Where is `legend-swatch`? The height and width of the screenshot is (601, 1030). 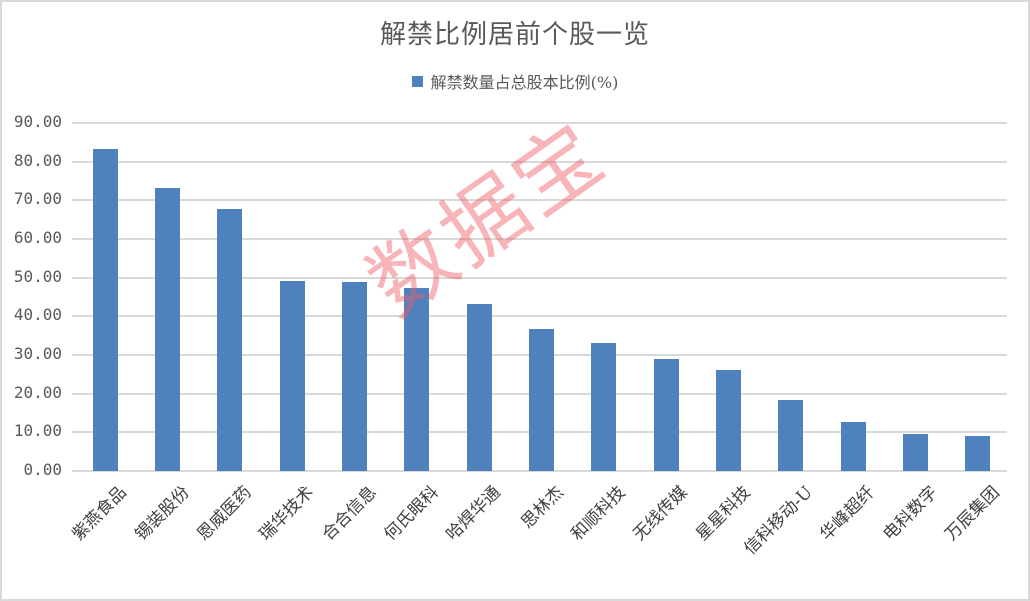
legend-swatch is located at coordinates (417, 81).